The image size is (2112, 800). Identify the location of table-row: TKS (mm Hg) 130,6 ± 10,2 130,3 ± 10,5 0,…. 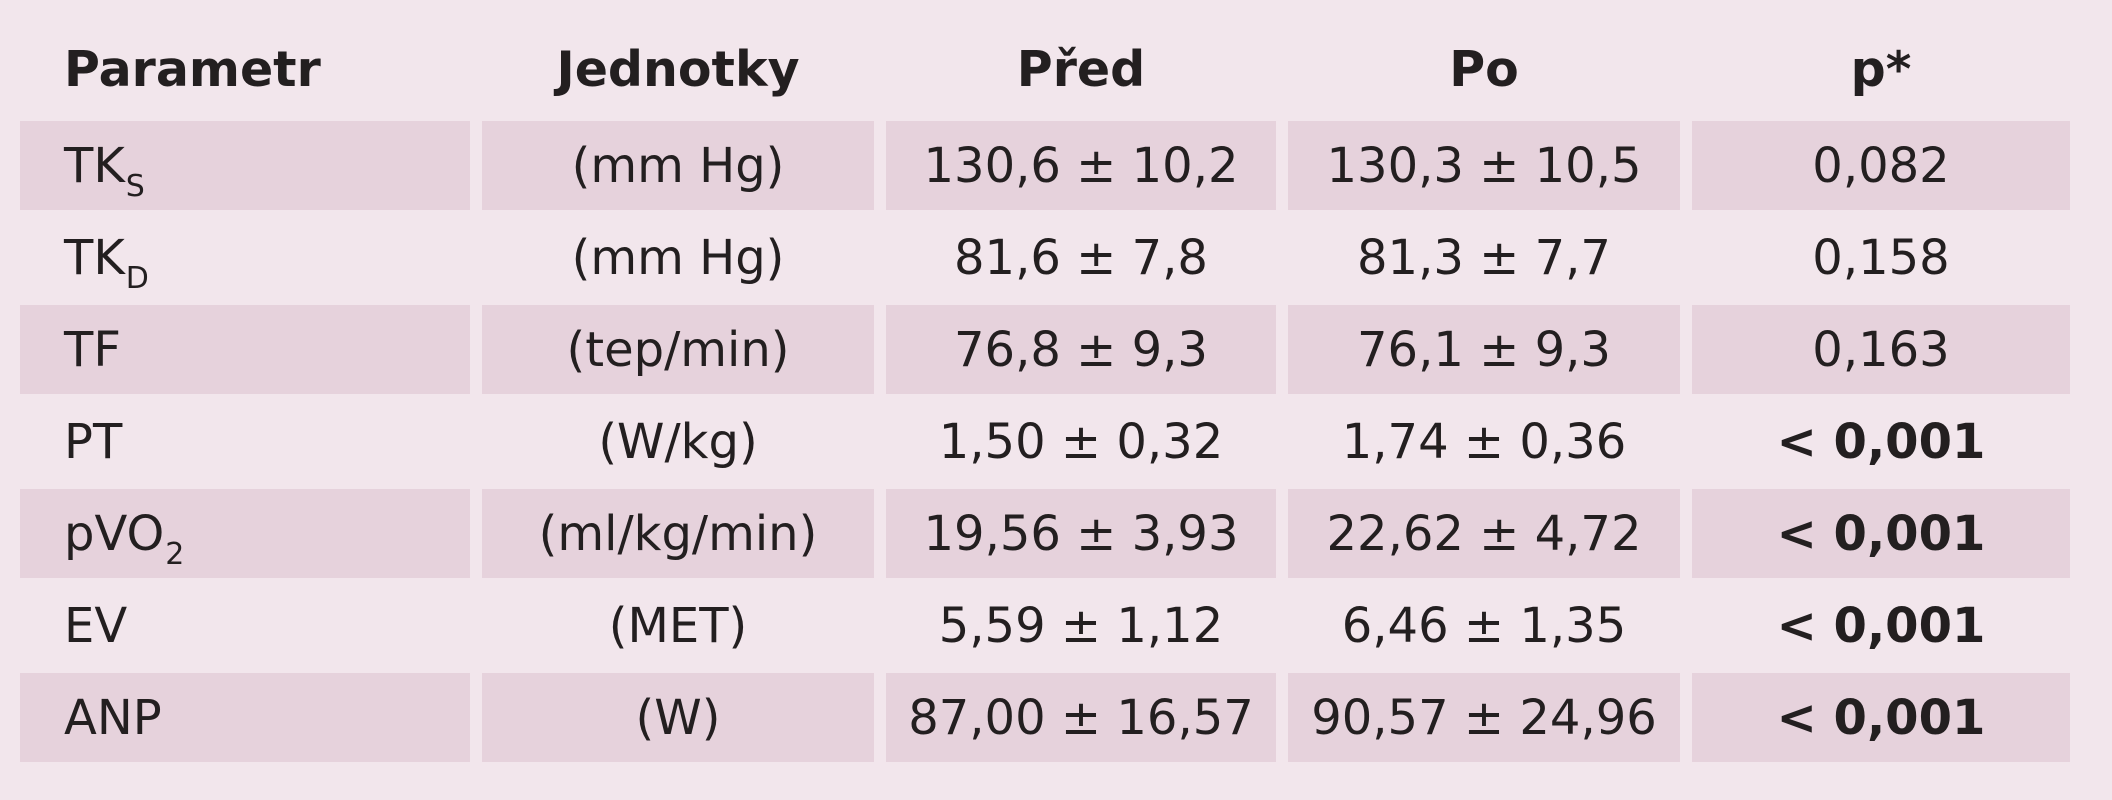
(1045, 165).